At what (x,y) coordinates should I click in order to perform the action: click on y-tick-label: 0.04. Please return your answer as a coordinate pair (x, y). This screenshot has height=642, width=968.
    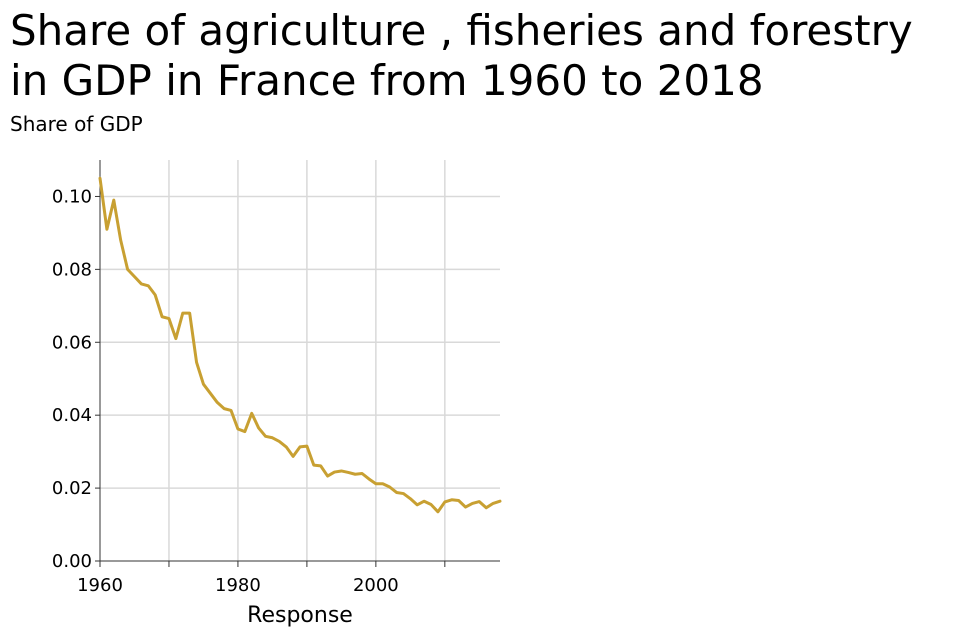
    Looking at the image, I should click on (72, 415).